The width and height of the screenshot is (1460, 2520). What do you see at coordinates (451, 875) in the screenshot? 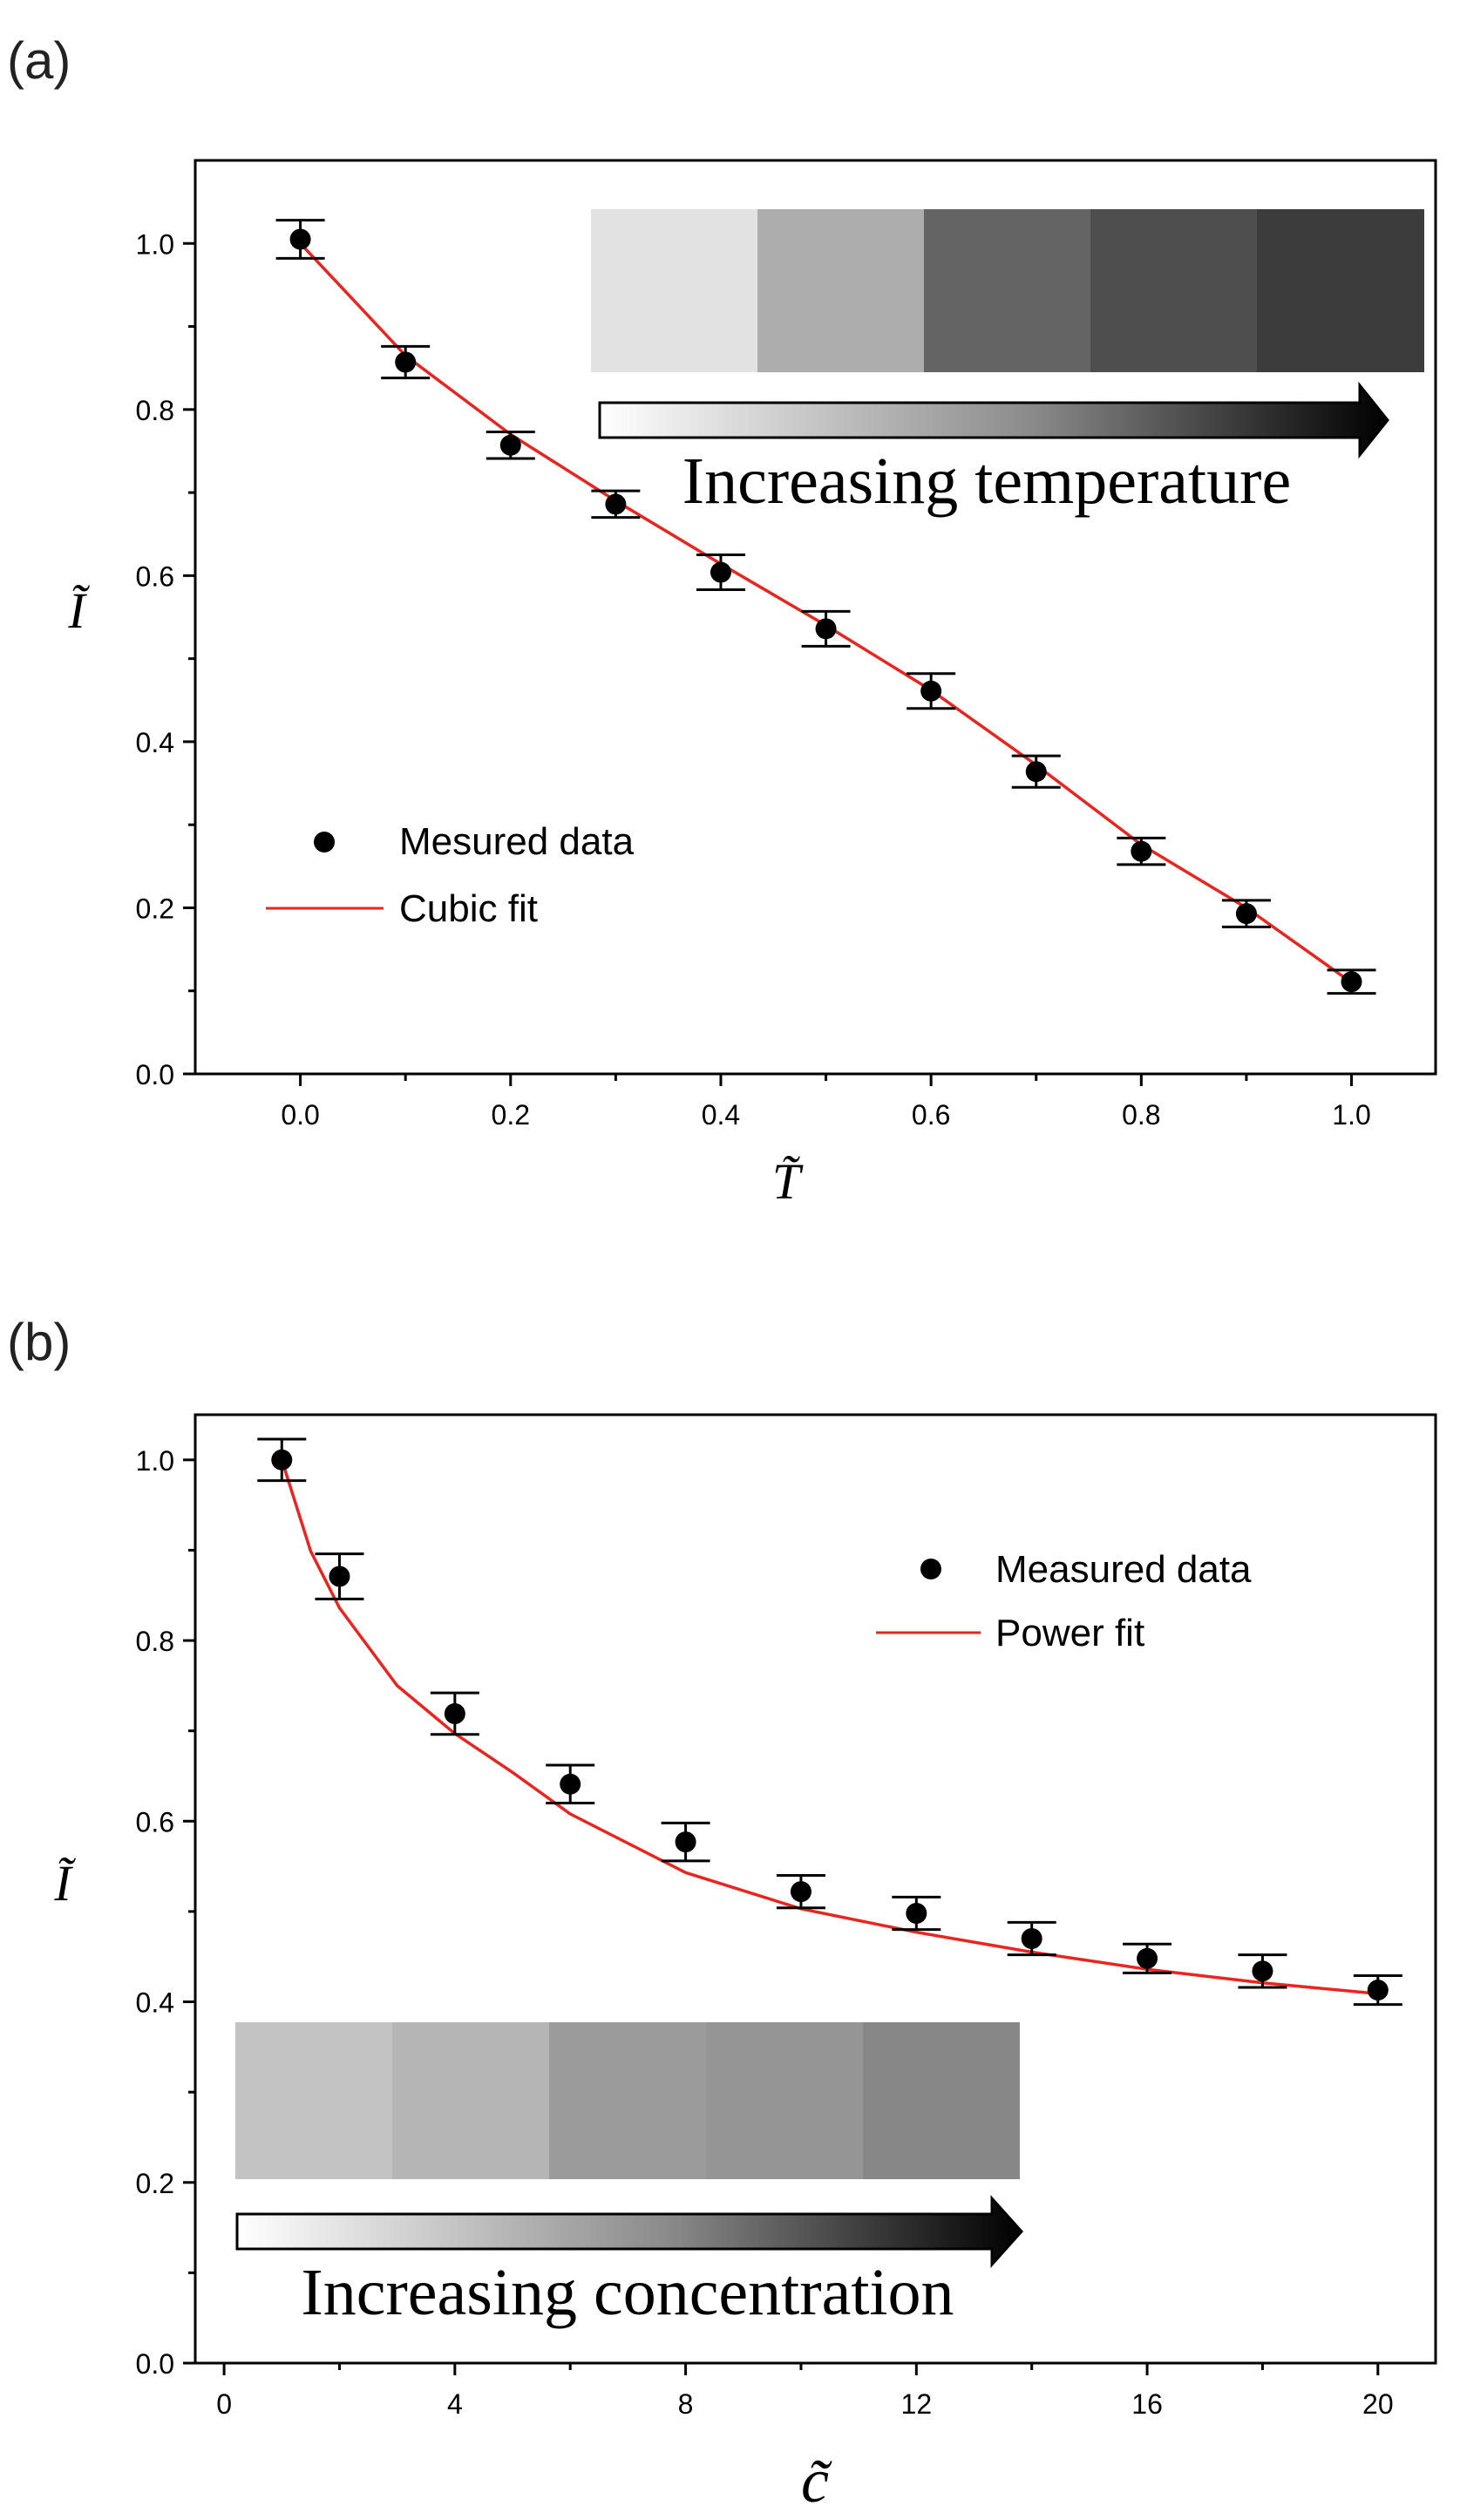
I see `panel-a-legend: Mesured data Cubic fit` at bounding box center [451, 875].